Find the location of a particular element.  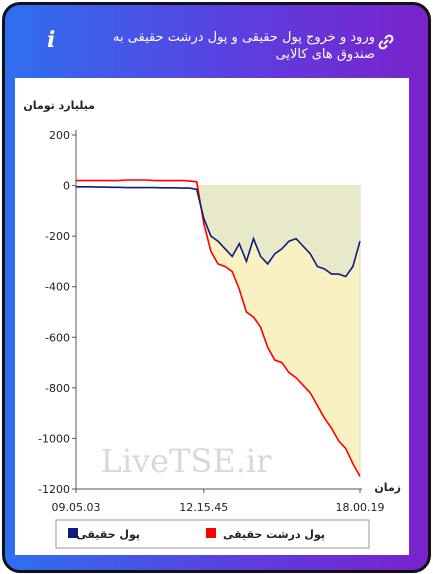

legend-label: پول درشت حقیقی is located at coordinates (274, 534).